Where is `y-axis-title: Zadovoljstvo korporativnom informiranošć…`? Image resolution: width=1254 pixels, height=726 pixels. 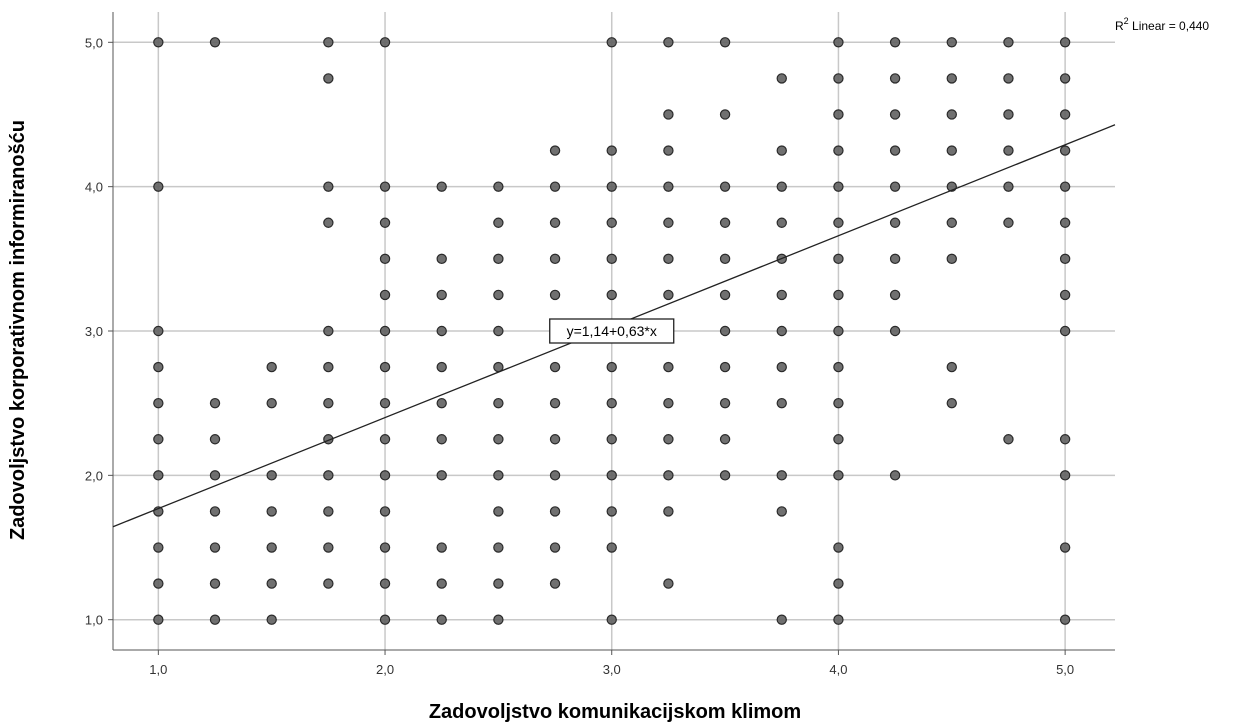
y-axis-title: Zadovoljstvo korporativnom informiranošć… is located at coordinates (18, 330).